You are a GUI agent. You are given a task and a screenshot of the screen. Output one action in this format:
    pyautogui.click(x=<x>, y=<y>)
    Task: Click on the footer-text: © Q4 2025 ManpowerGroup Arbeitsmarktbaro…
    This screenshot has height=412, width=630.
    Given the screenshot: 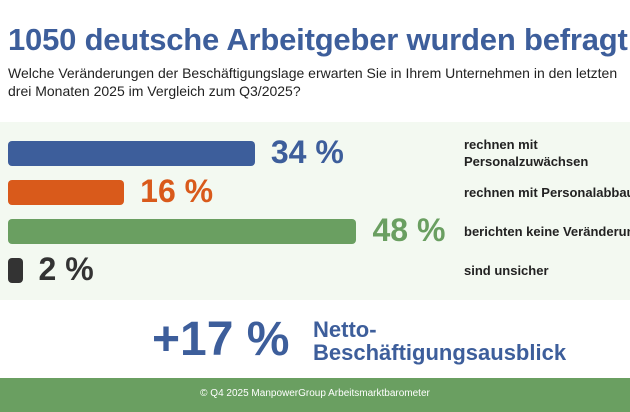 What is the action you would take?
    pyautogui.click(x=315, y=393)
    